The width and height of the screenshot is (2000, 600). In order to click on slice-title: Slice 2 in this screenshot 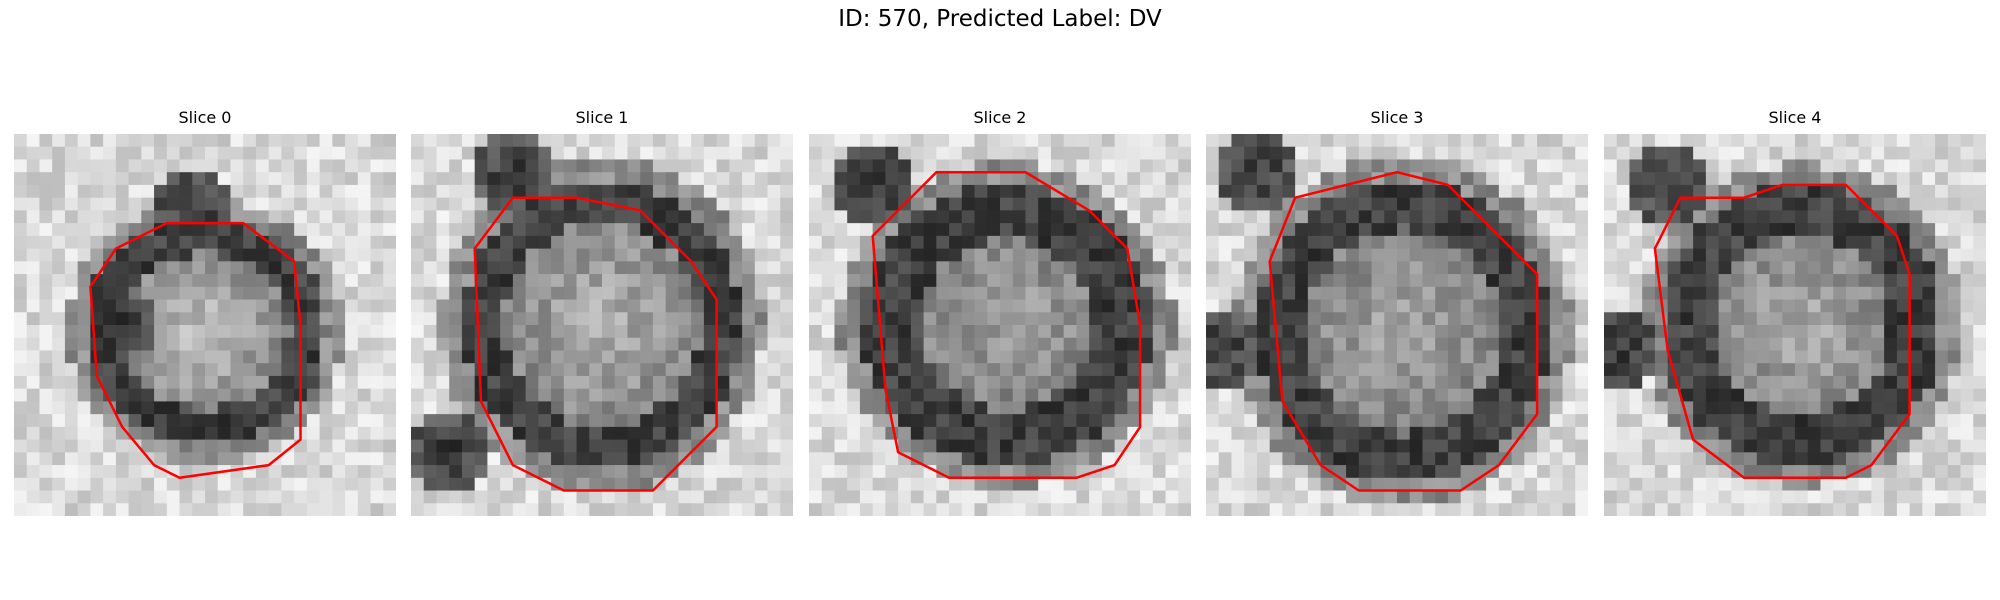, I will do `click(1000, 117)`.